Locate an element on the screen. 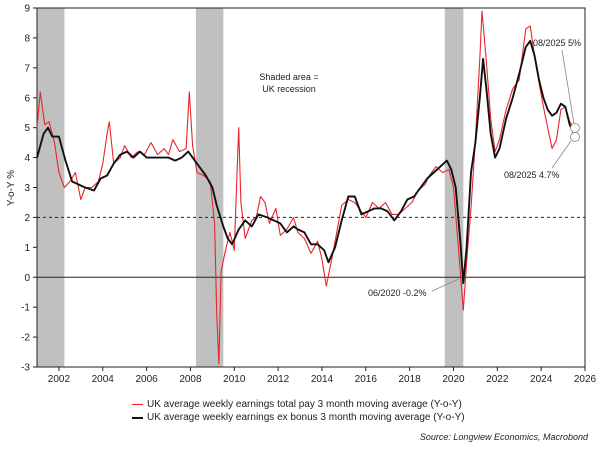 The image size is (600, 450). y-tick-label-0: 0 is located at coordinates (27, 278).